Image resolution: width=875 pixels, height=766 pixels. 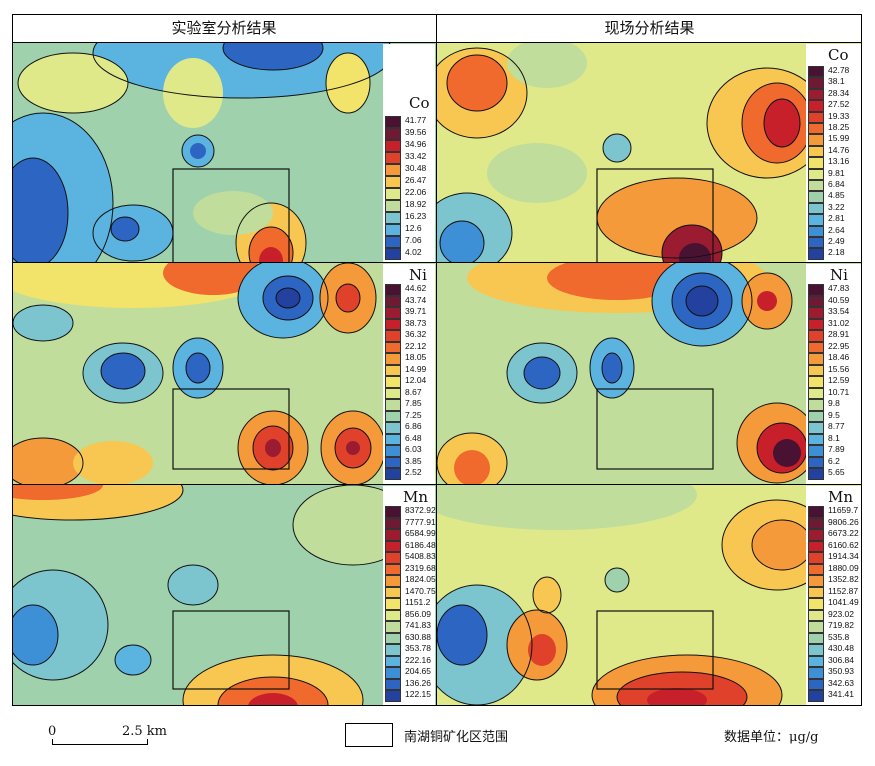 I want to click on legend-label: 4.85, so click(x=836, y=195).